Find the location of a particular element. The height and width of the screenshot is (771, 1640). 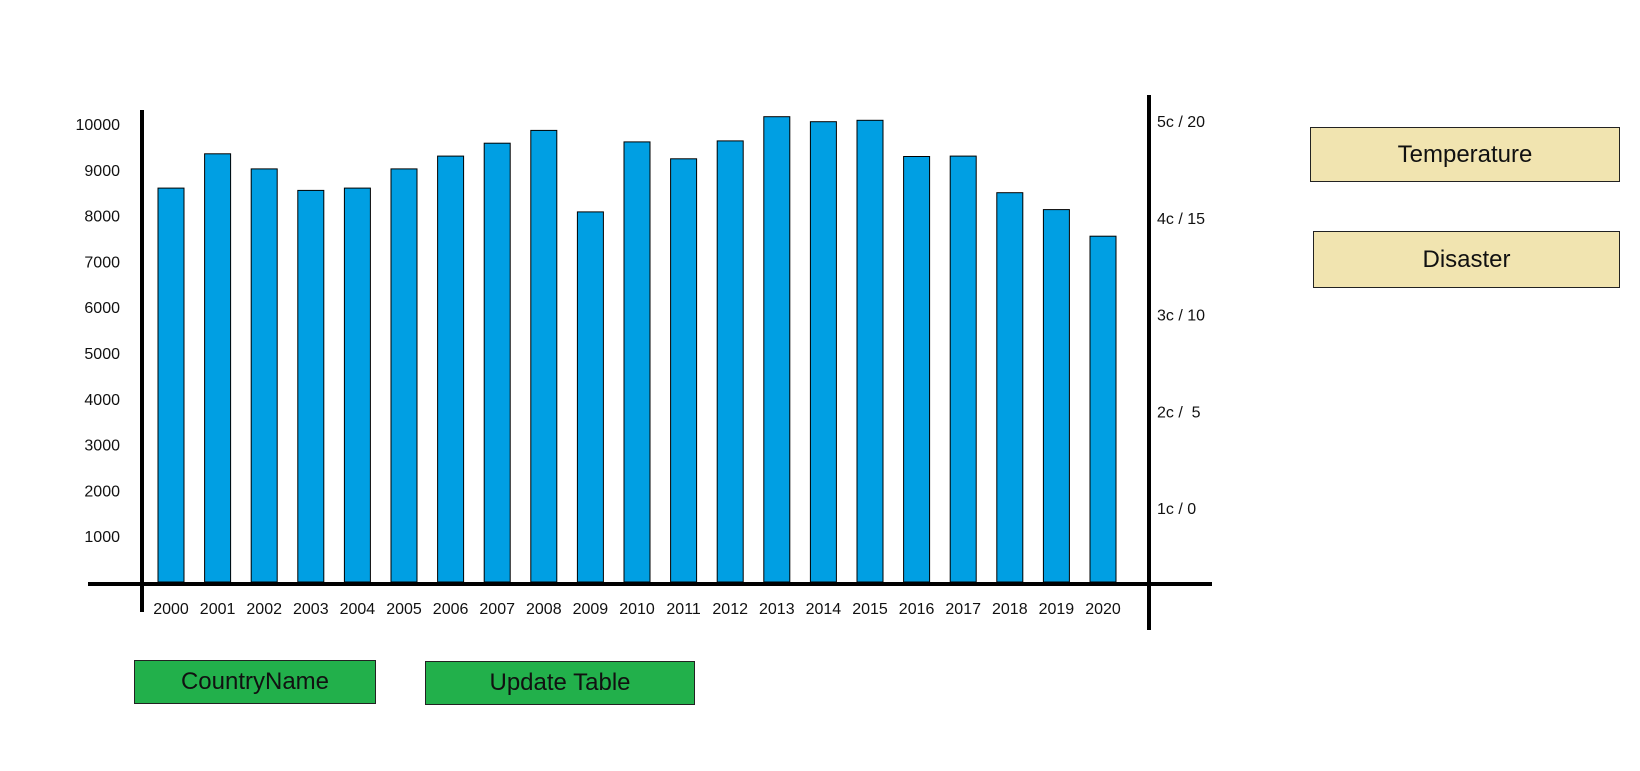

bar-2015 is located at coordinates (870, 351).